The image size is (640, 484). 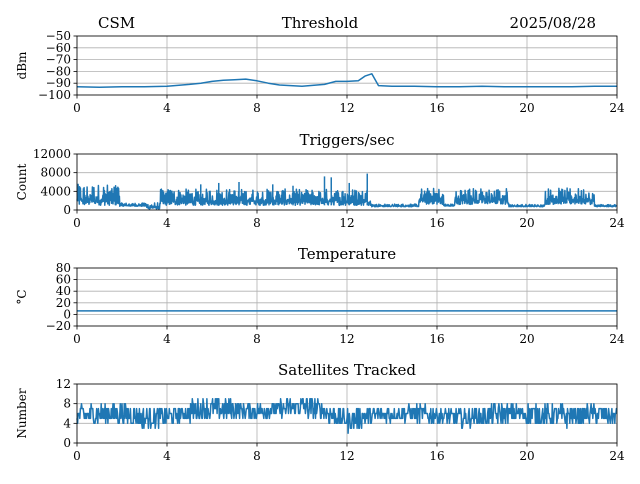 I want to click on satellites-xtick-label-4: 16, so click(x=436, y=456).